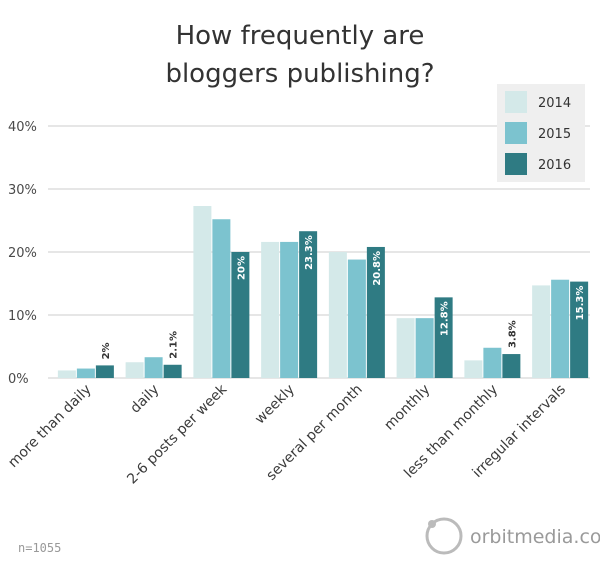  What do you see at coordinates (22, 127) in the screenshot?
I see `y-tick-label: 40%` at bounding box center [22, 127].